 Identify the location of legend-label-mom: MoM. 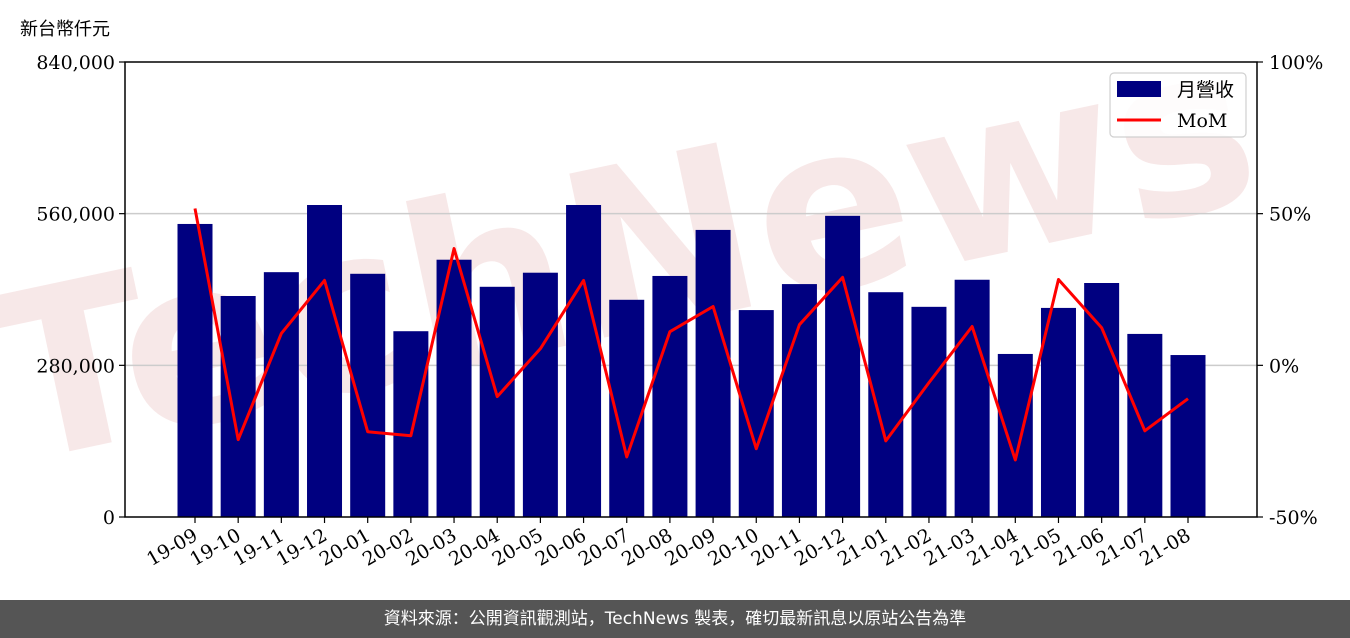
(1202, 121).